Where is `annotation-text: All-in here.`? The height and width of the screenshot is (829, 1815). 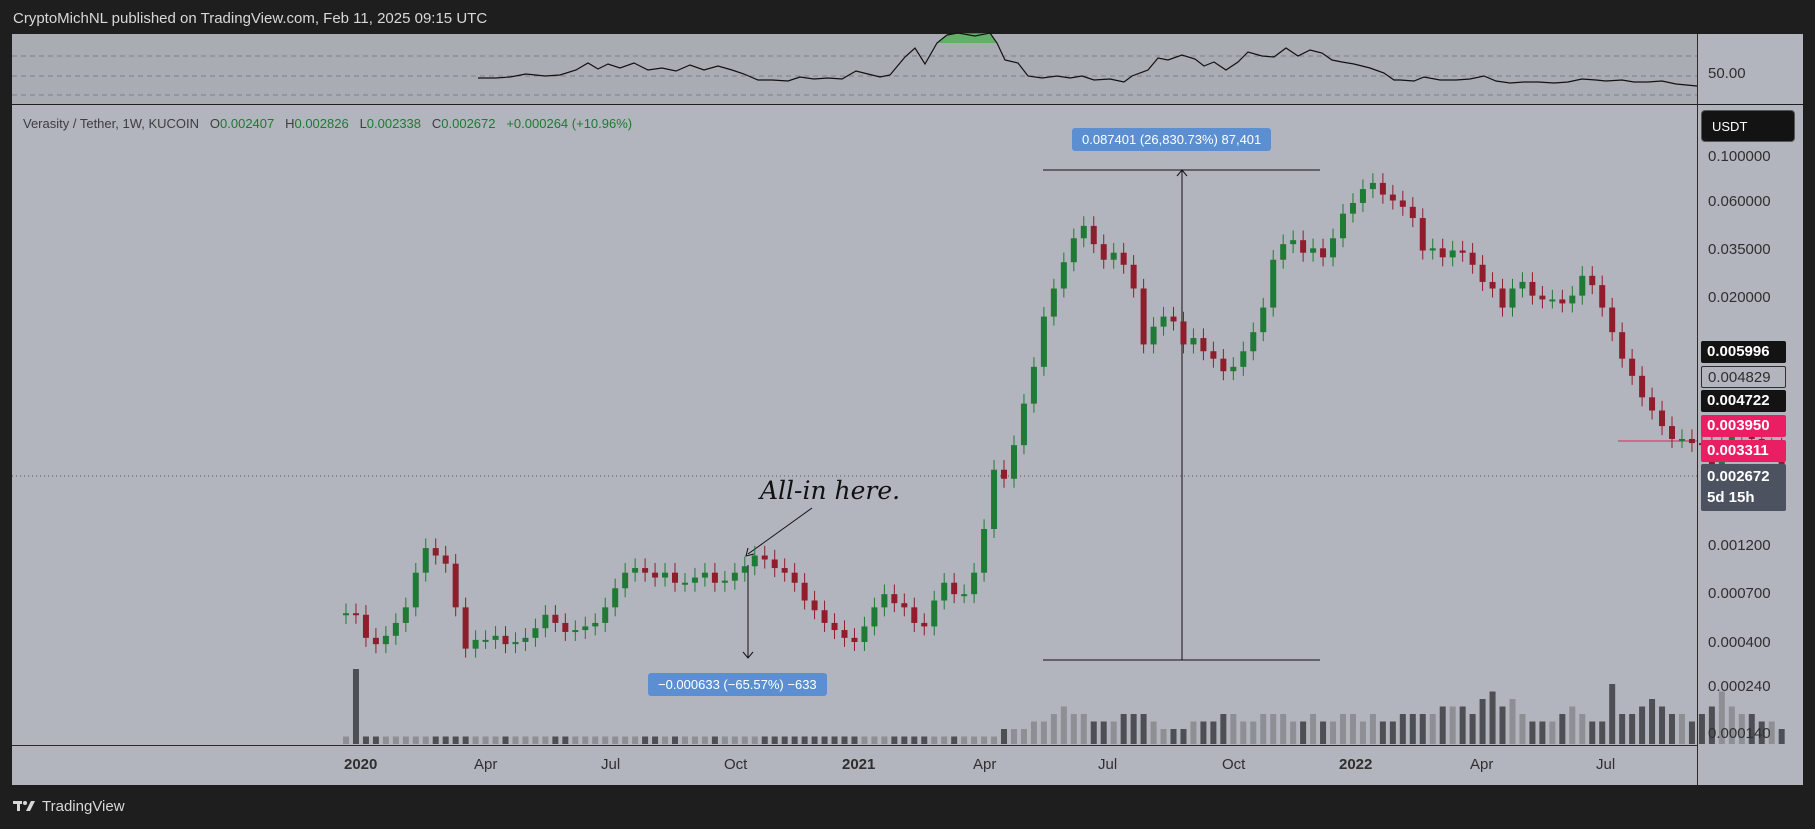
annotation-text: All-in here. is located at coordinates (830, 490).